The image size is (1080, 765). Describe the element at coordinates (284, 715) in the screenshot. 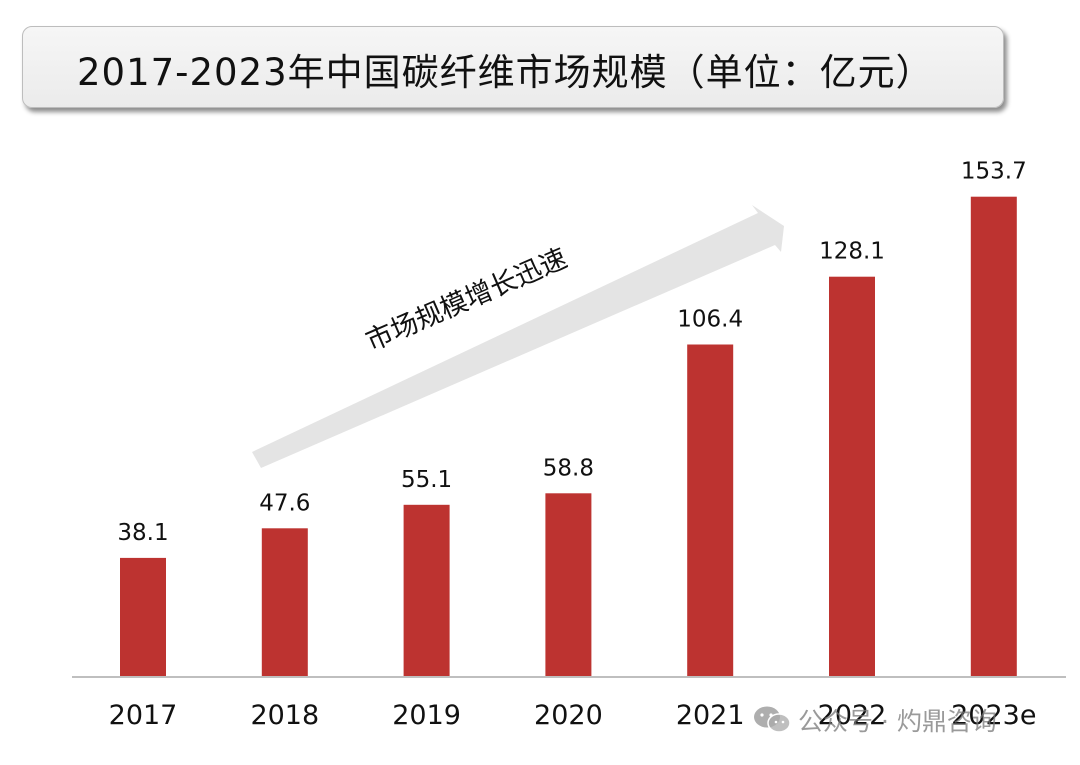

I see `x-tick-2018: 2018` at that location.